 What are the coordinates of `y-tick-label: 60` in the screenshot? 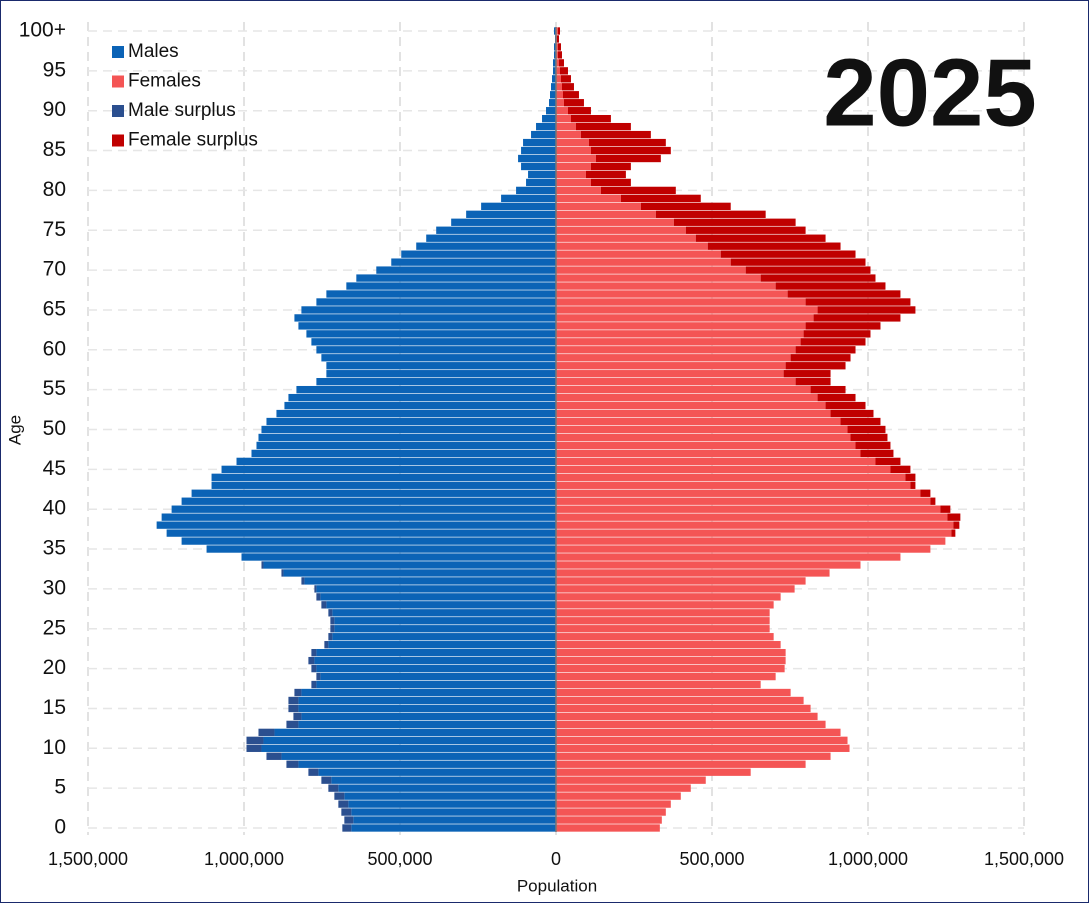 It's located at (54, 348).